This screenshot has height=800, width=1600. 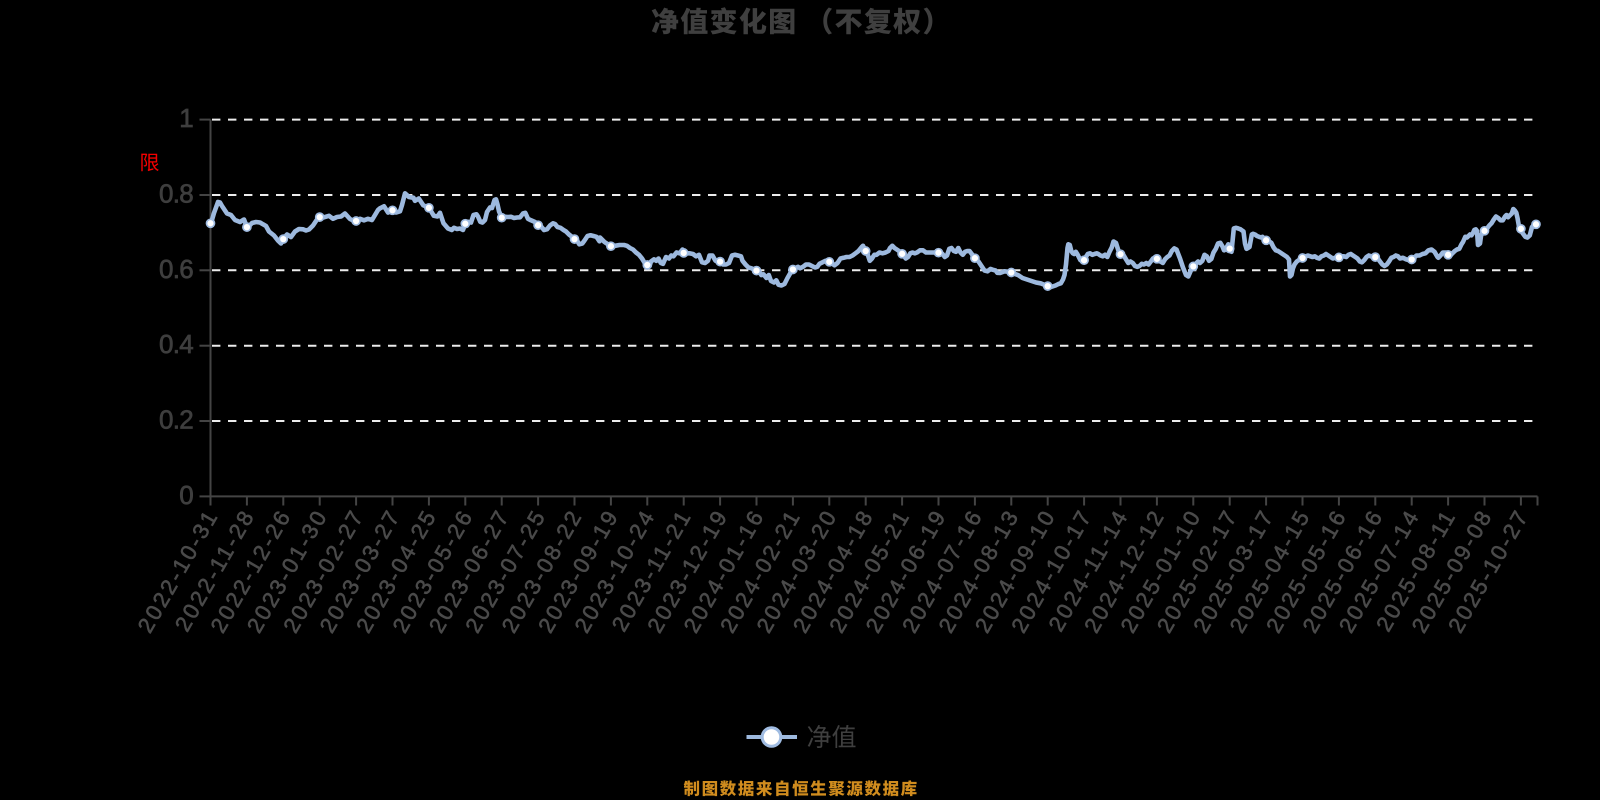 What do you see at coordinates (176, 269) in the screenshot?
I see `svg-text: 0.6` at bounding box center [176, 269].